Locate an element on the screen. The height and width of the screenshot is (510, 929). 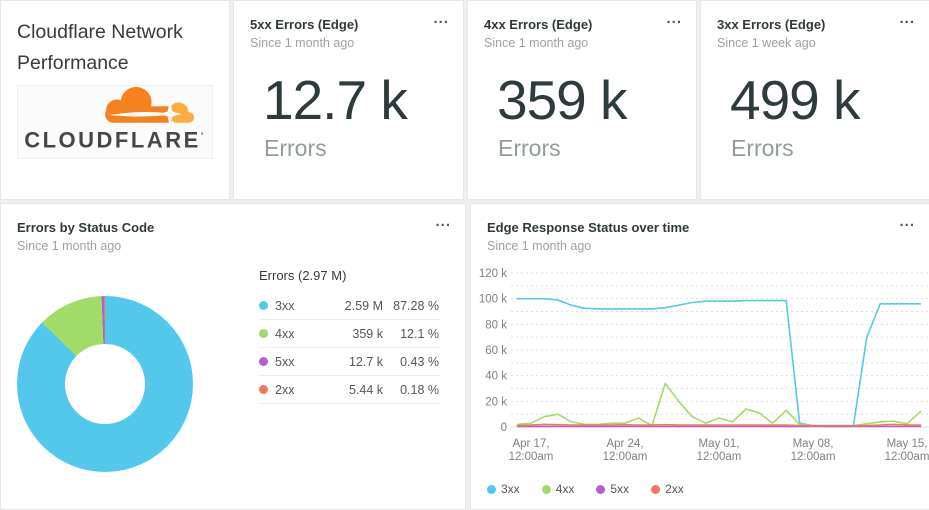
legend-table-row: 3xx 2.59 M 87.28 % is located at coordinates (349, 306).